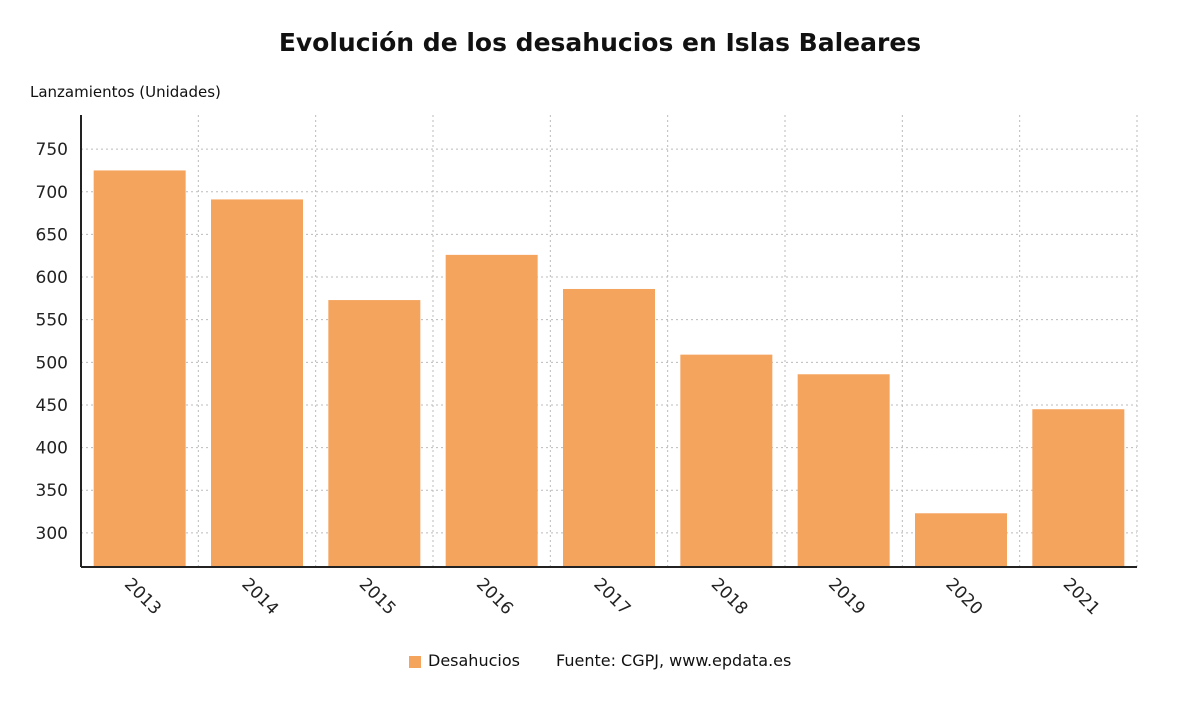 This screenshot has height=705, width=1200. I want to click on y-tick-label: 550, so click(52, 321).